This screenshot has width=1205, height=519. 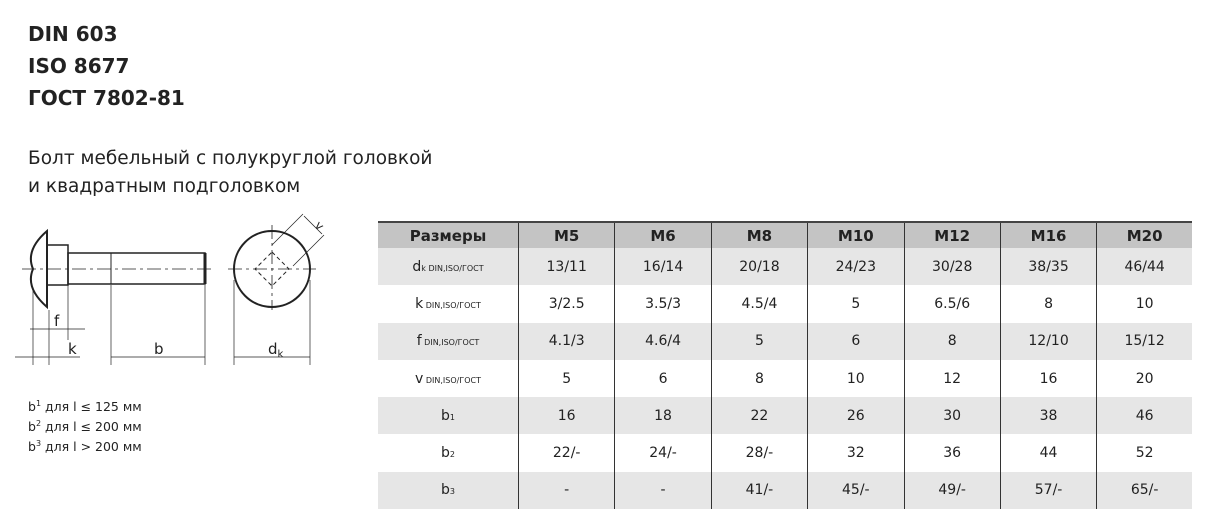 I want to click on table-cell: 20/18, so click(x=759, y=267).